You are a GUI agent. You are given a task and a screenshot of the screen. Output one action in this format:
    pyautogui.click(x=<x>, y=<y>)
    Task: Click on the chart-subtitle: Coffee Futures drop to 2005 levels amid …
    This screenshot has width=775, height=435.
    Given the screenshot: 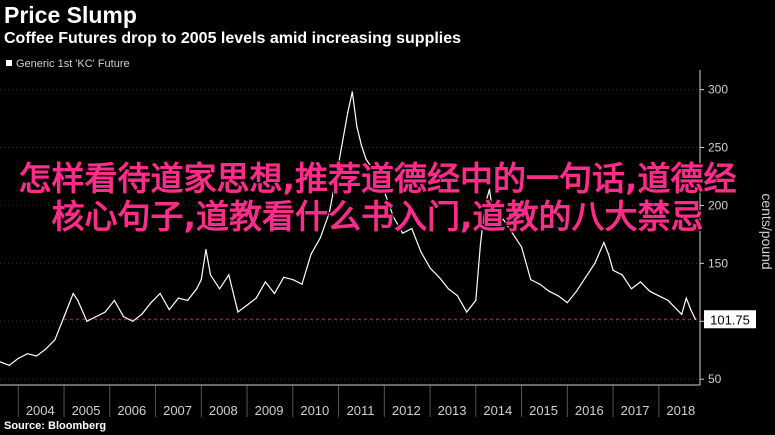 What is the action you would take?
    pyautogui.click(x=233, y=38)
    